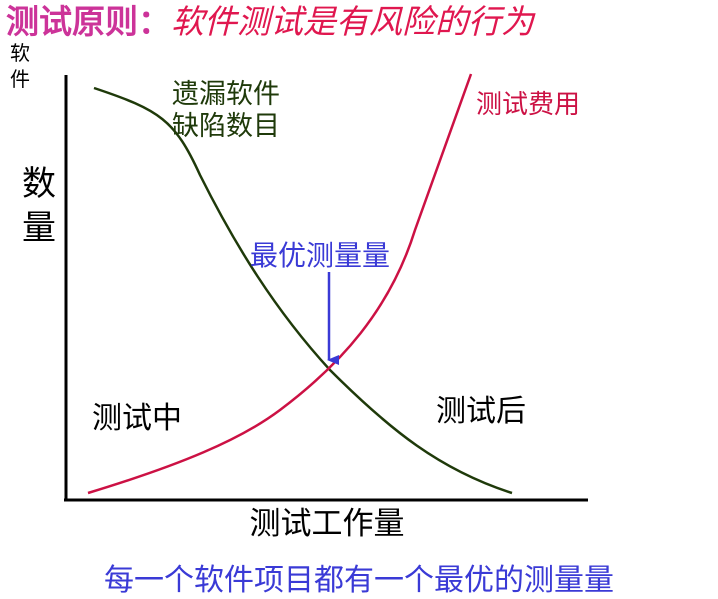 The width and height of the screenshot is (718, 599). I want to click on x-axis-label: 测试工作量, so click(327, 524).